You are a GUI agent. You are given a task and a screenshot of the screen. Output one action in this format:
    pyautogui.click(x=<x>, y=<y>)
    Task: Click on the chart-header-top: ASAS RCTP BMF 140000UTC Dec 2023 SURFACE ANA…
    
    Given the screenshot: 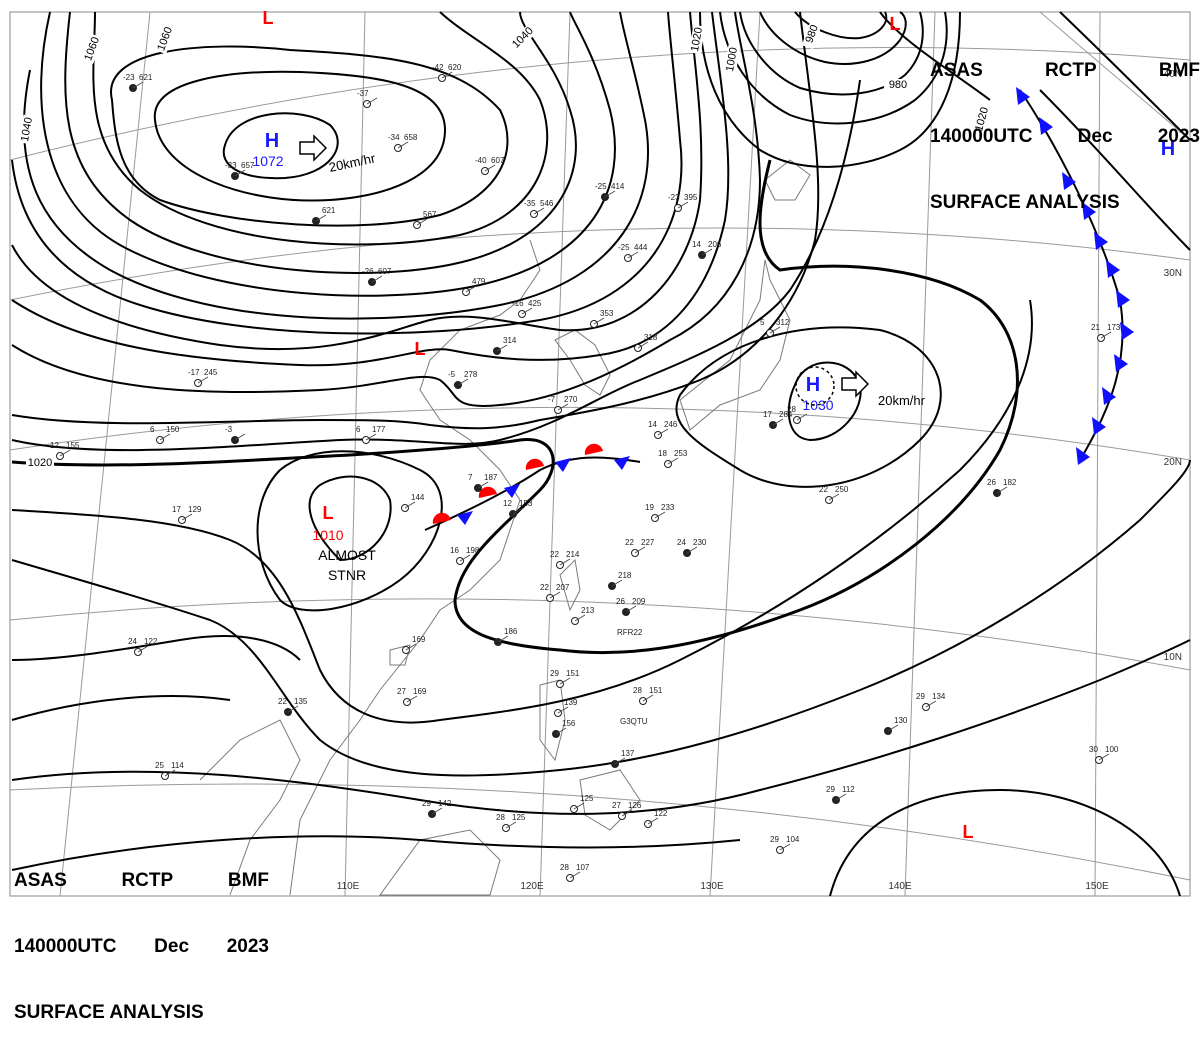 What is the action you would take?
    pyautogui.click(x=1065, y=126)
    